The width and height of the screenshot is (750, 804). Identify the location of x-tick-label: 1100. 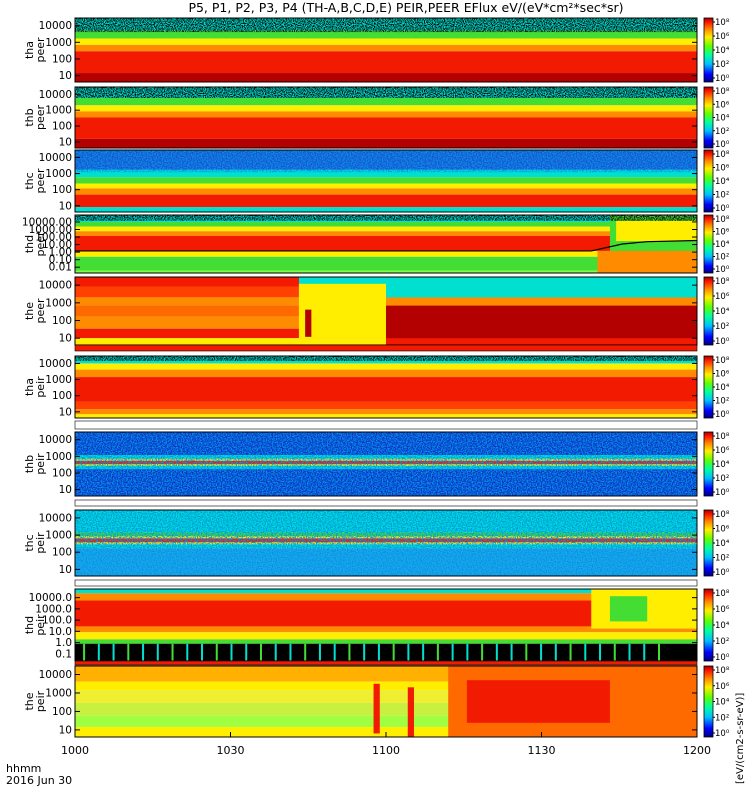
(386, 750).